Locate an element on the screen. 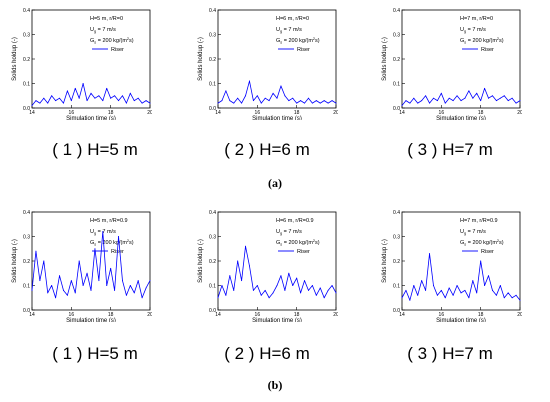  x-tick-label: 20 is located at coordinates (335, 113).